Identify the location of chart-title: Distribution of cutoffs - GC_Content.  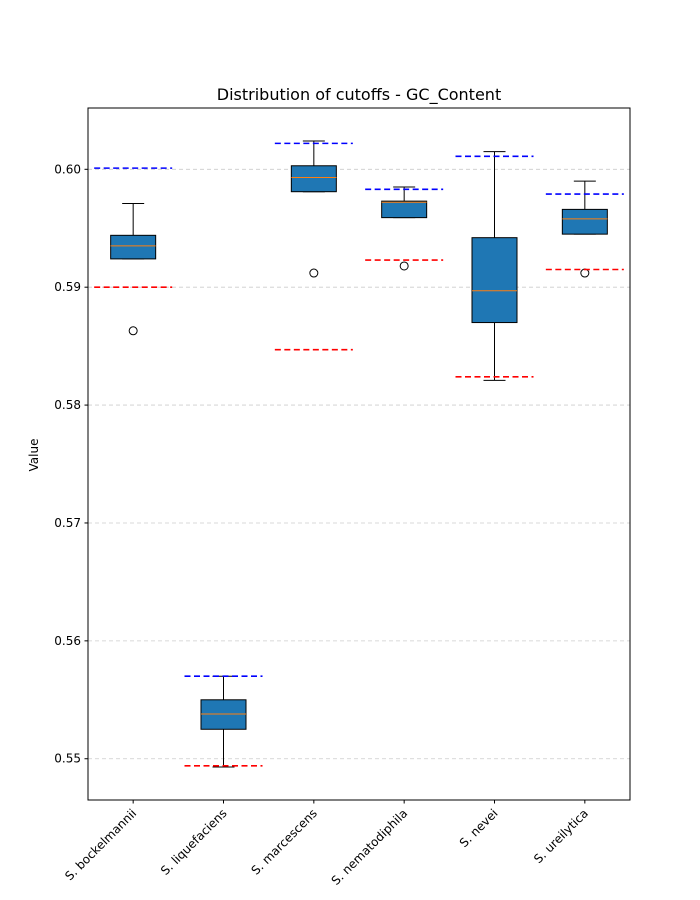
(359, 95).